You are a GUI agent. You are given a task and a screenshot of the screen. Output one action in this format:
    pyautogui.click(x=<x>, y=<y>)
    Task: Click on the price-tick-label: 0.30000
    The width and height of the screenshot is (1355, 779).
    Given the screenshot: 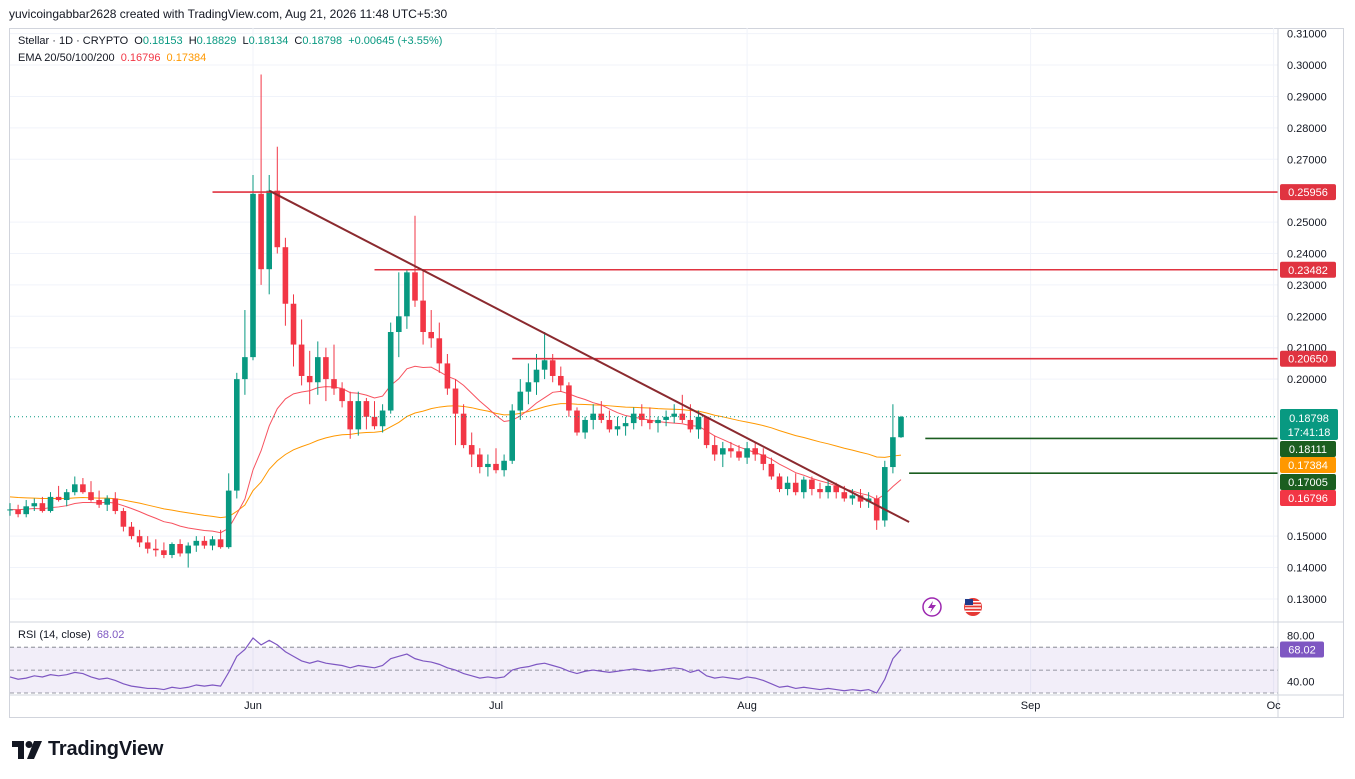 What is the action you would take?
    pyautogui.click(x=1307, y=66)
    